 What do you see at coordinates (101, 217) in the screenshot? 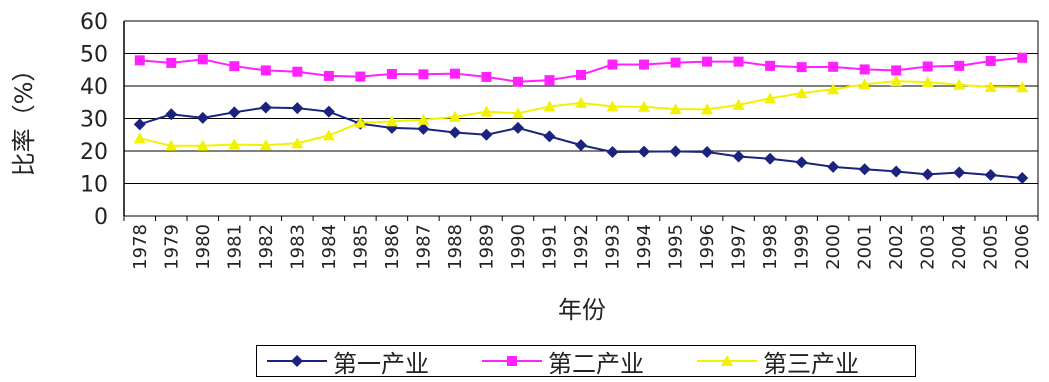
I see `y-tick-label-0: 0` at bounding box center [101, 217].